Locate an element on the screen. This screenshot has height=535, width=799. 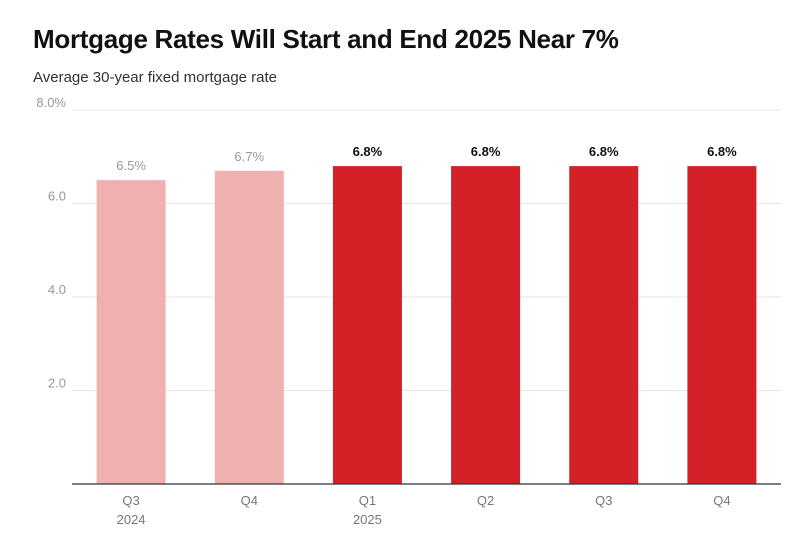
chart-subtitle: Average 30-year fixed mortgage rate is located at coordinates (155, 77).